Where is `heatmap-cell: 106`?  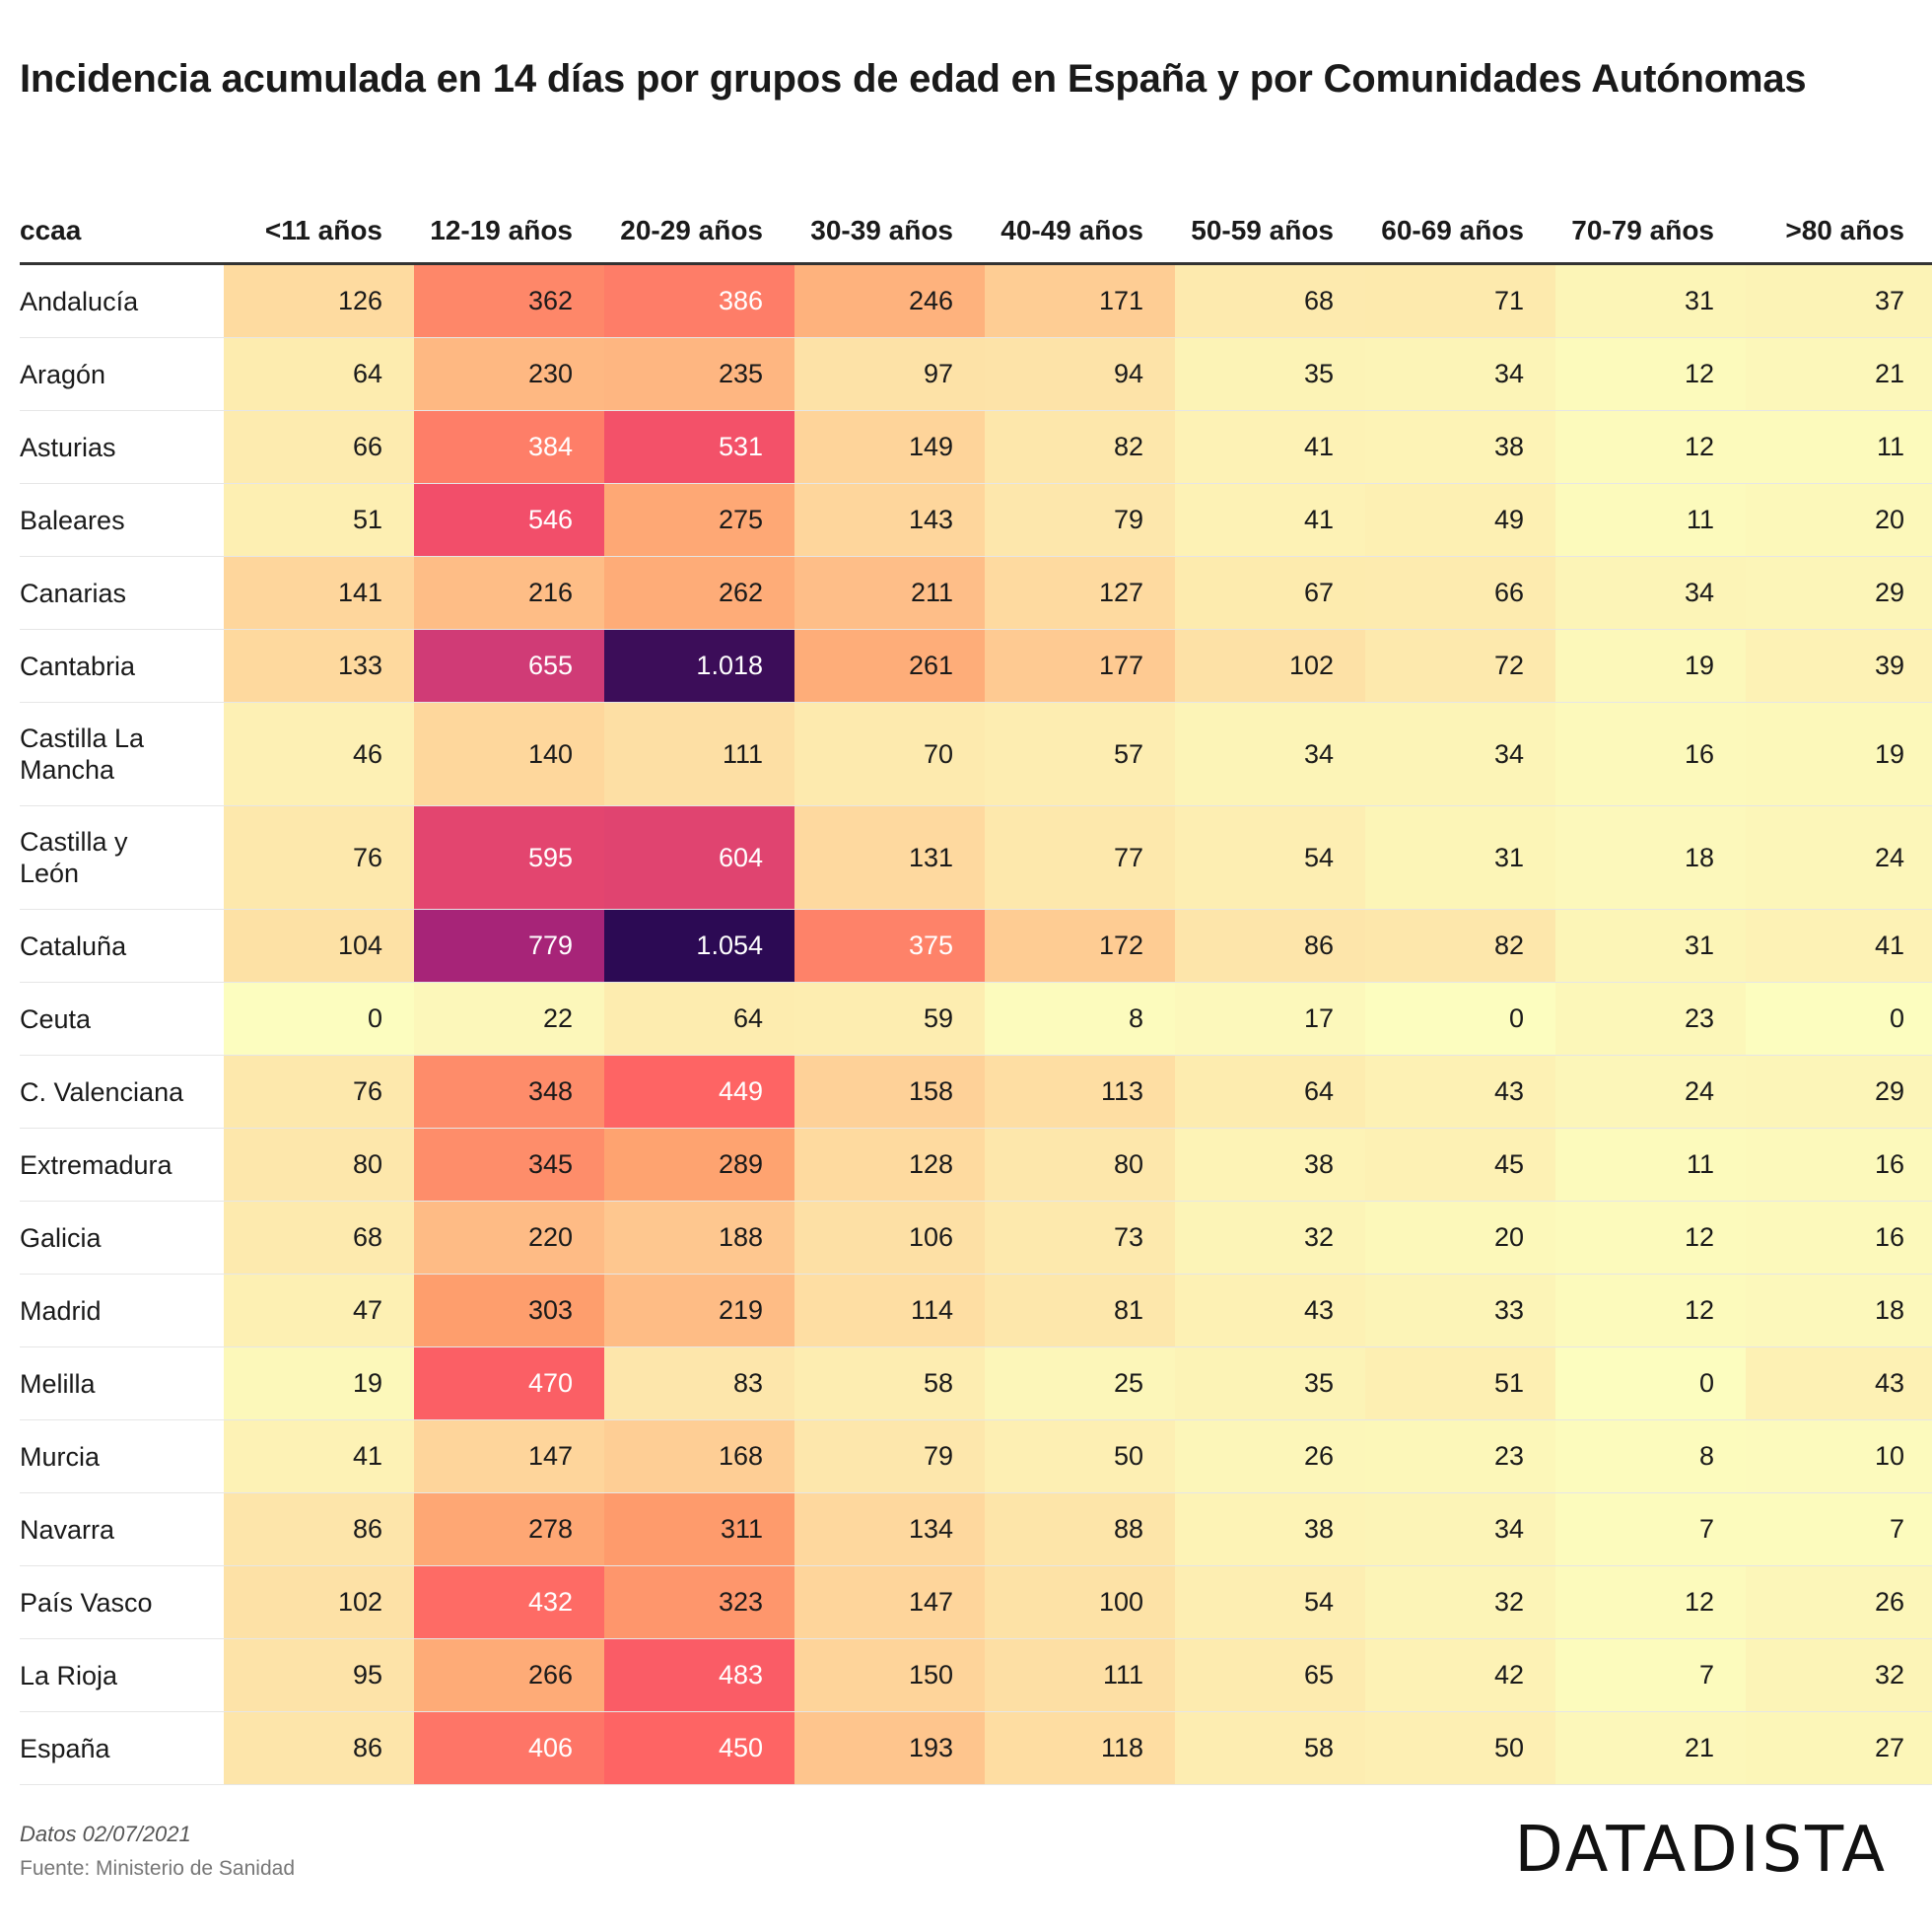 heatmap-cell: 106 is located at coordinates (890, 1238).